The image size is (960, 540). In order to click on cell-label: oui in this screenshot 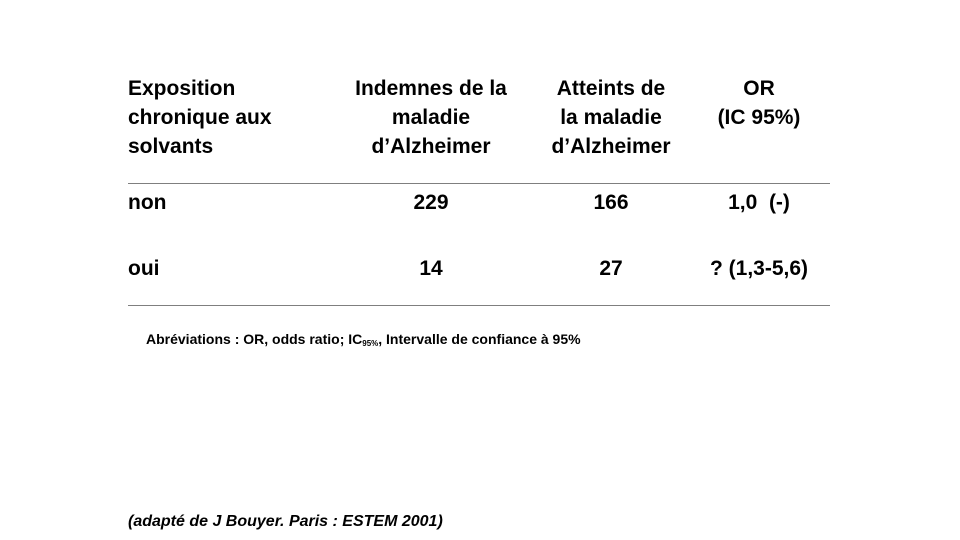, I will do `click(228, 280)`.